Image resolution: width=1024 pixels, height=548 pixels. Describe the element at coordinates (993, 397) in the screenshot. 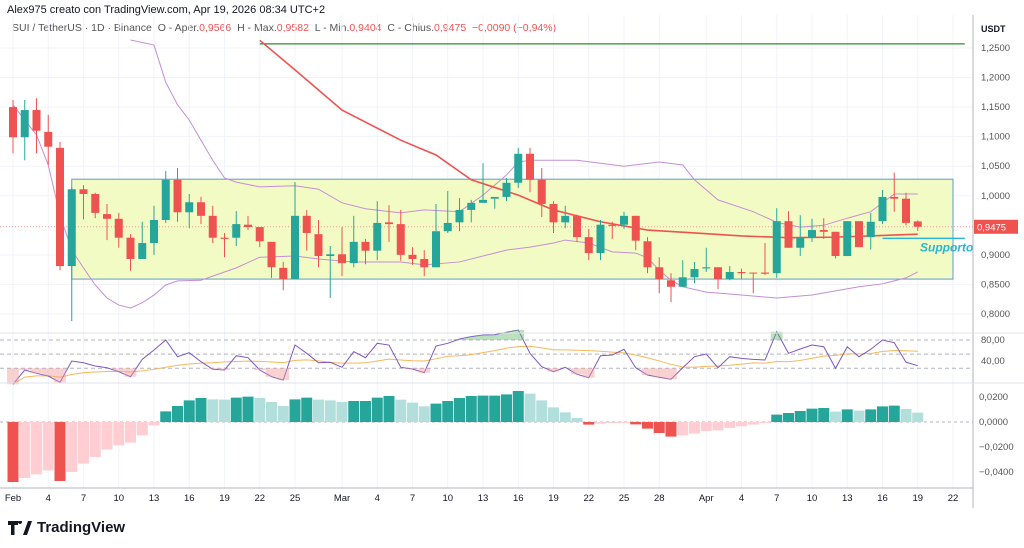

I see `macd-tick-label: 0,0200` at that location.